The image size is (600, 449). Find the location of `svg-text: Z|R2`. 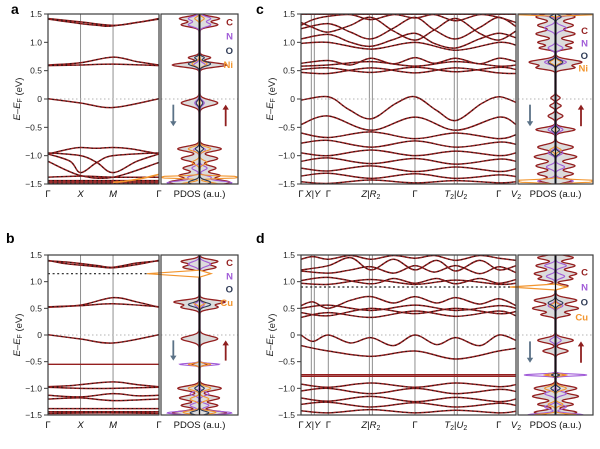

svg-text: Z|R2 is located at coordinates (370, 195).